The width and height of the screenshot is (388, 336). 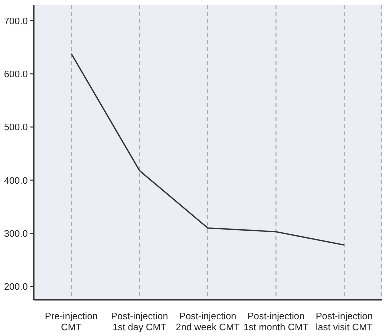 What do you see at coordinates (71, 323) in the screenshot?
I see `x-tick-label: Pre-injection CMT` at bounding box center [71, 323].